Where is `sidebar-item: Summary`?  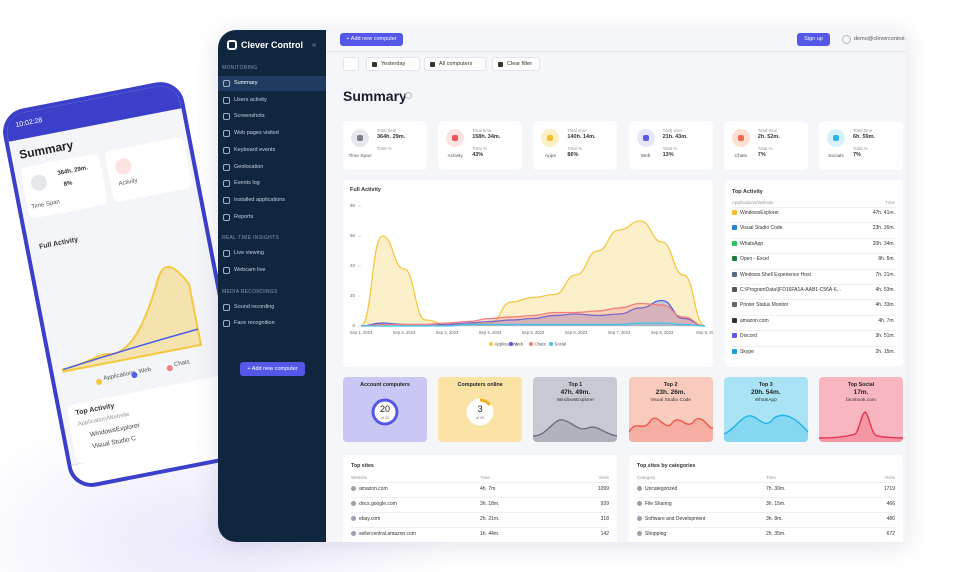
sidebar-item: Summary is located at coordinates (272, 83).